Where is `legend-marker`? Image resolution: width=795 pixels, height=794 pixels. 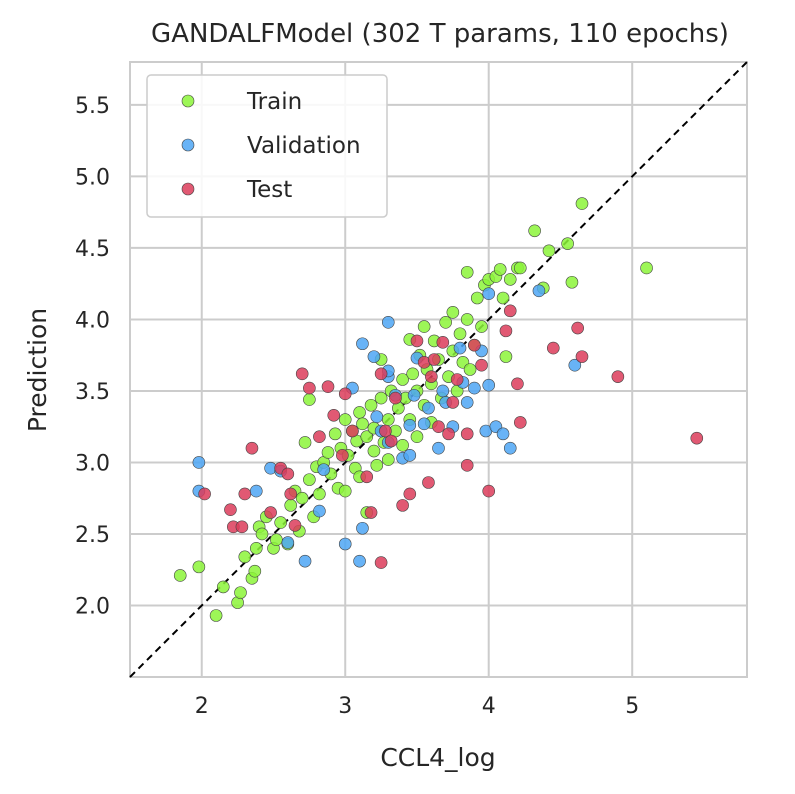 legend-marker is located at coordinates (188, 145).